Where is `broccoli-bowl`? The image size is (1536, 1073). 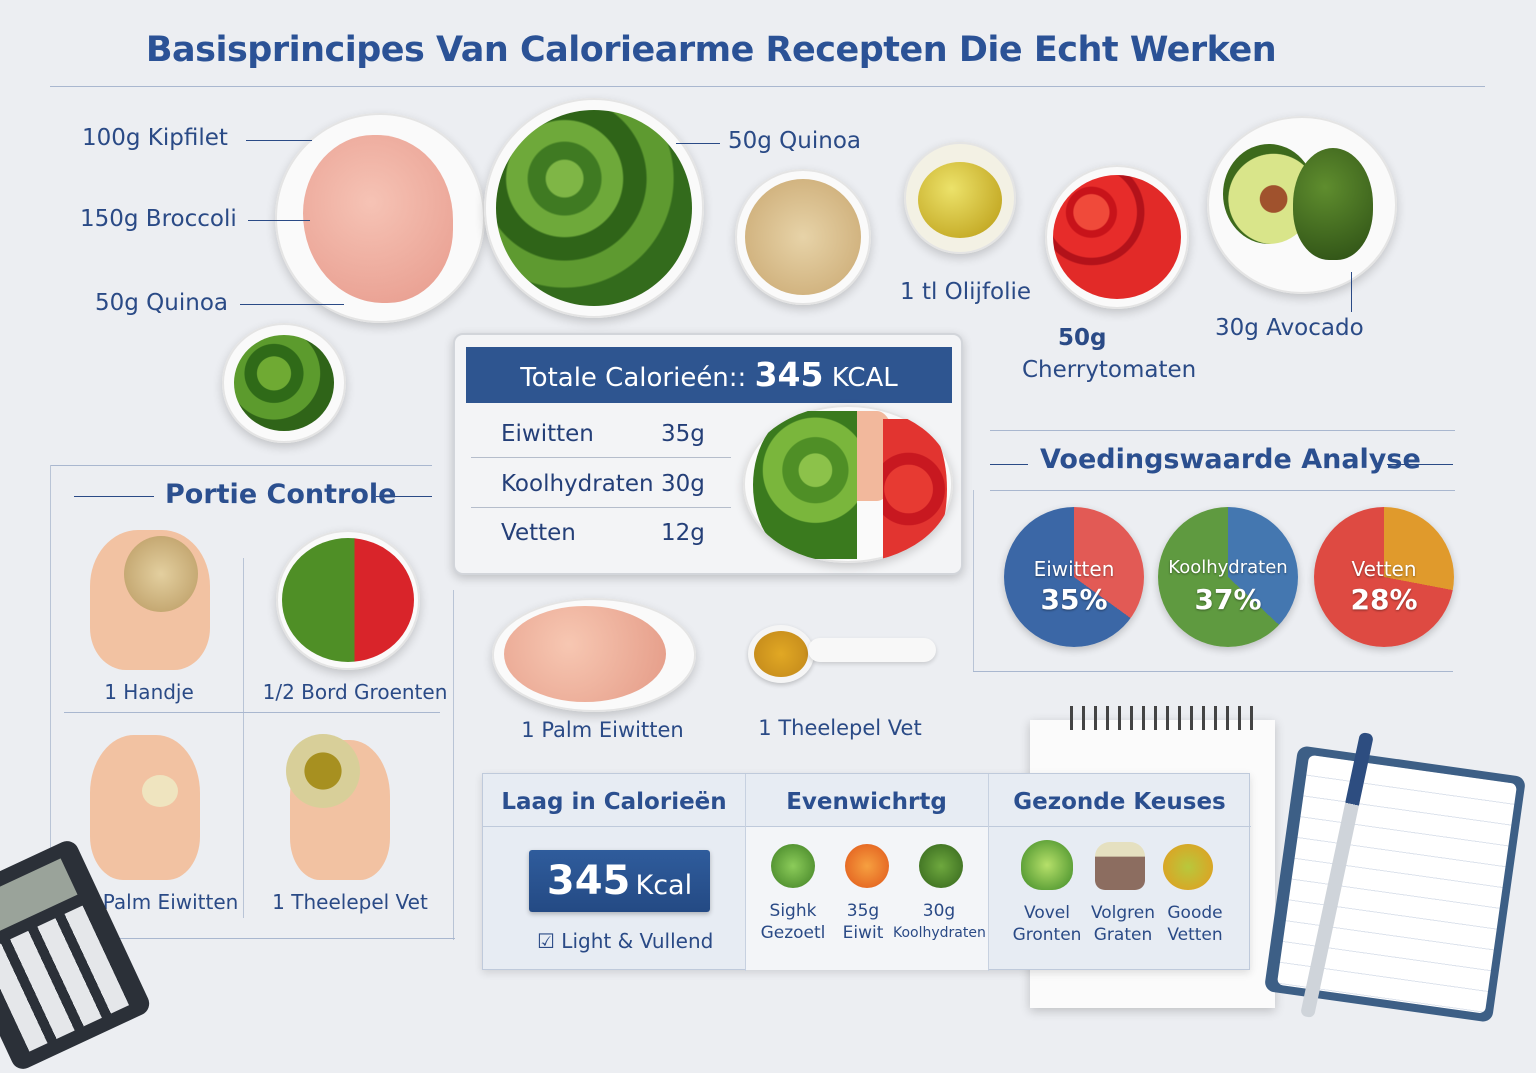
broccoli-bowl is located at coordinates (594, 208).